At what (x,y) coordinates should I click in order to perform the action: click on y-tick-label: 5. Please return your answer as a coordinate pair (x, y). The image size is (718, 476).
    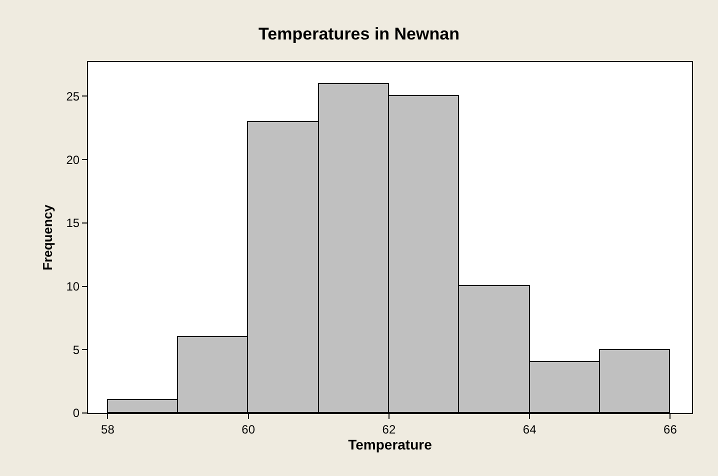
    Looking at the image, I should click on (76, 349).